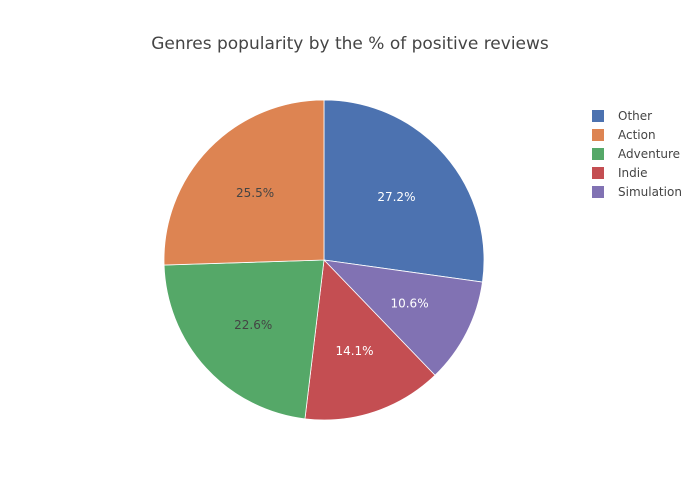  What do you see at coordinates (650, 191) in the screenshot?
I see `legend-label: Simulation` at bounding box center [650, 191].